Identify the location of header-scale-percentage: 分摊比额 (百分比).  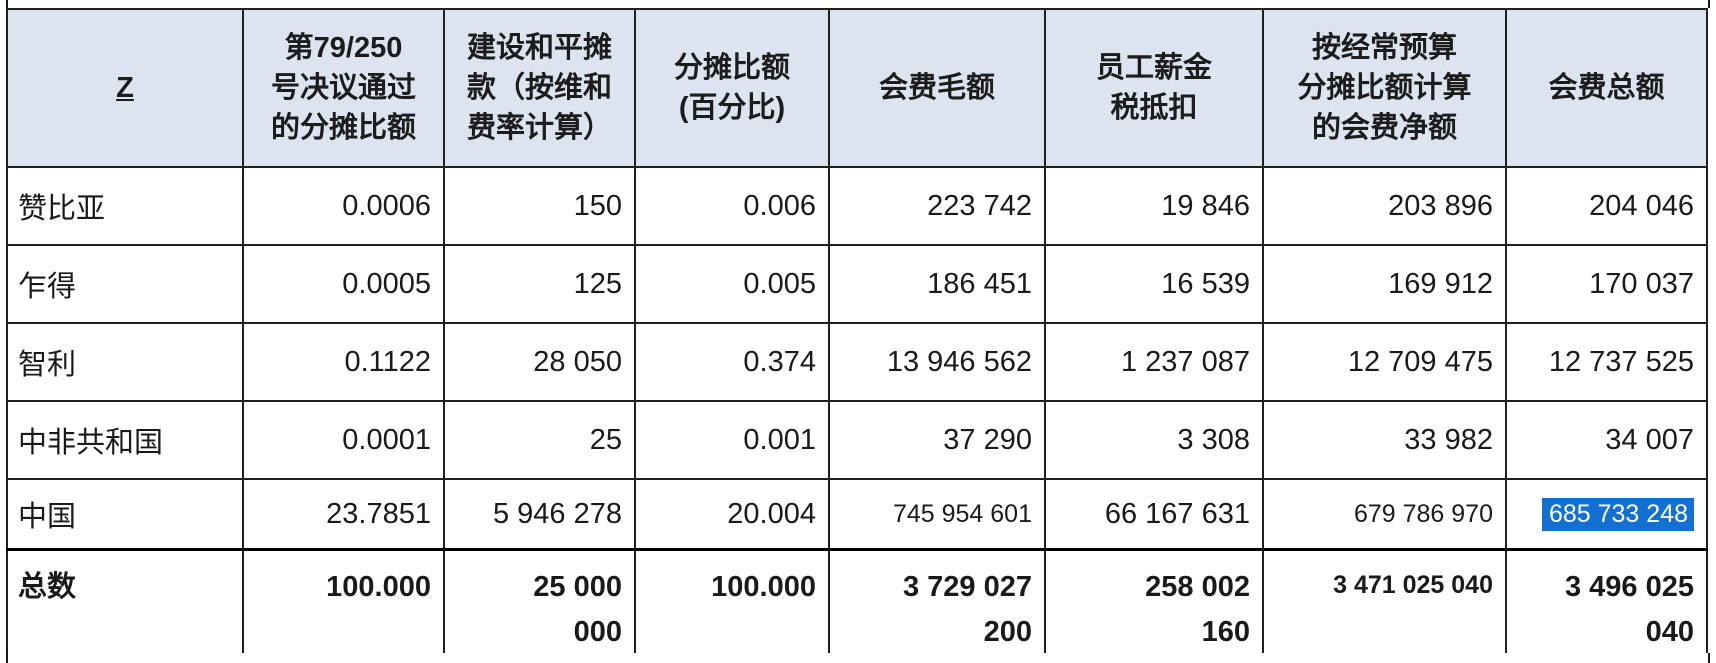
(732, 88).